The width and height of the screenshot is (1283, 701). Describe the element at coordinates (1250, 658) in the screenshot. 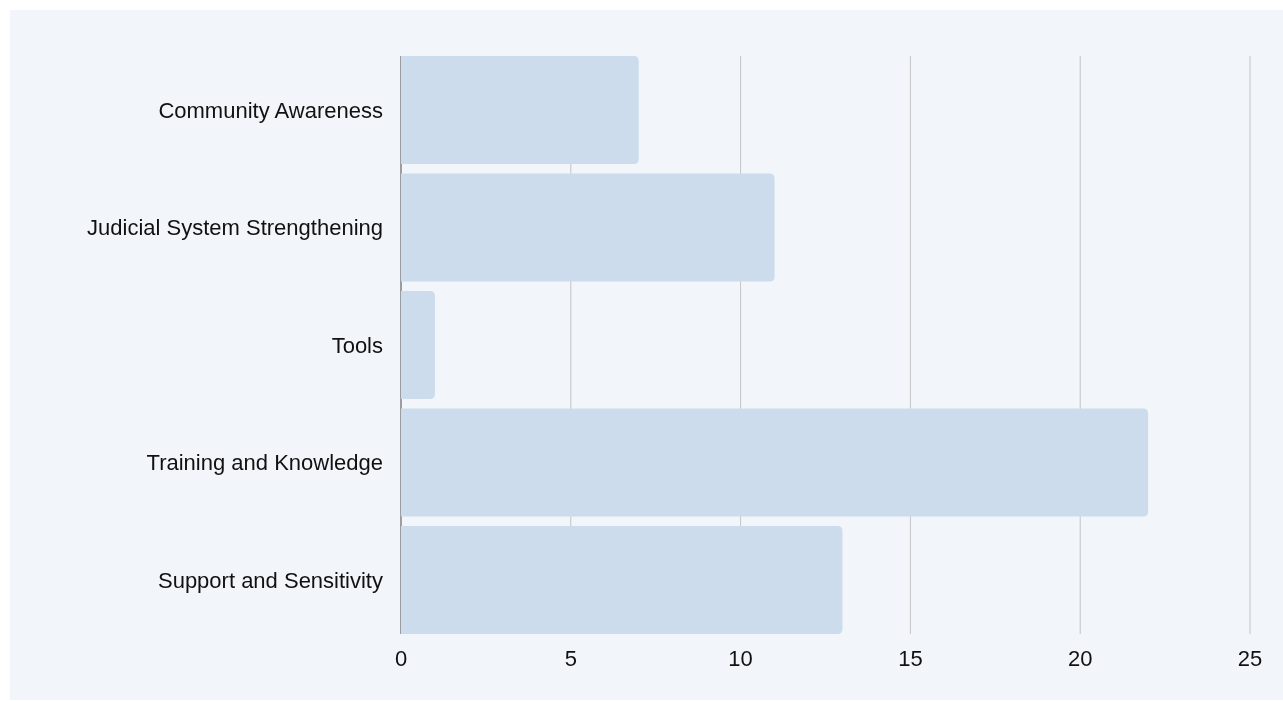

I see `x-tick-label: 25` at that location.